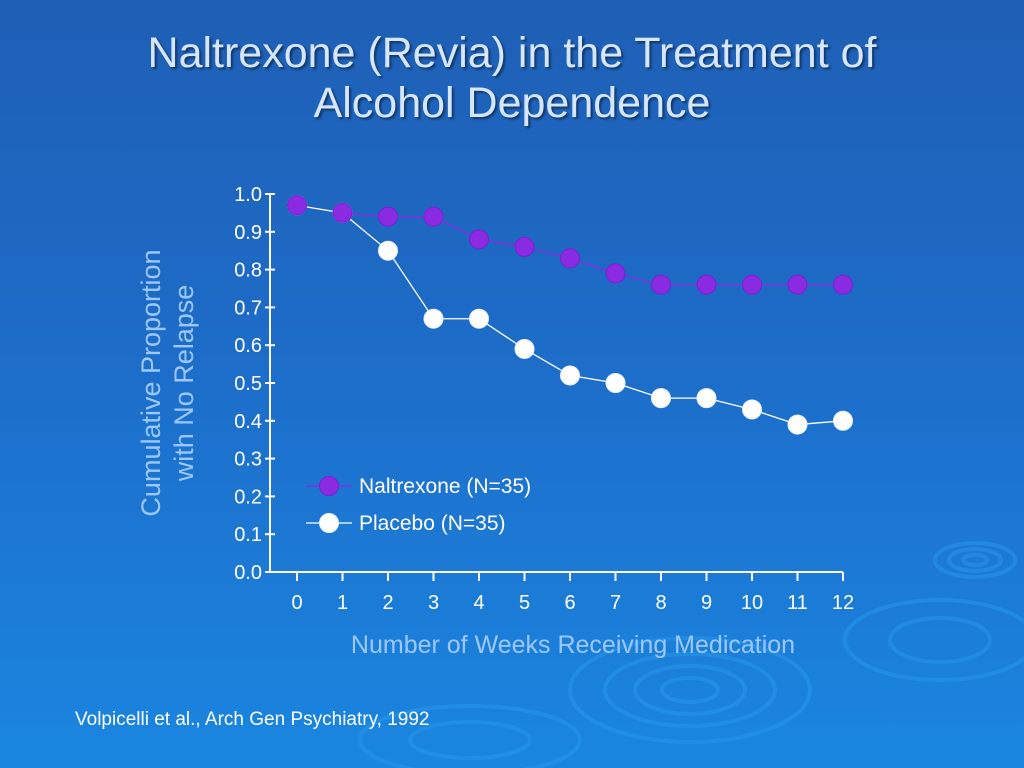 The image size is (1024, 768). Describe the element at coordinates (248, 271) in the screenshot. I see `y-tick-label: 0.8` at that location.